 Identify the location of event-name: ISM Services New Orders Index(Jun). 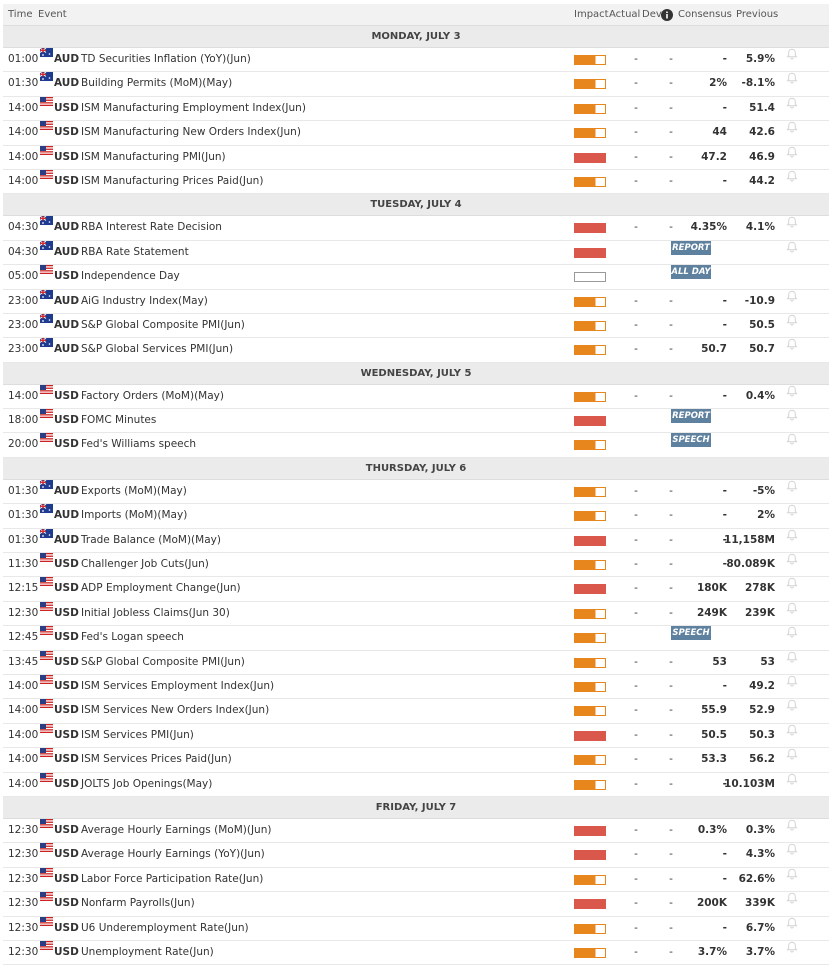
(175, 710).